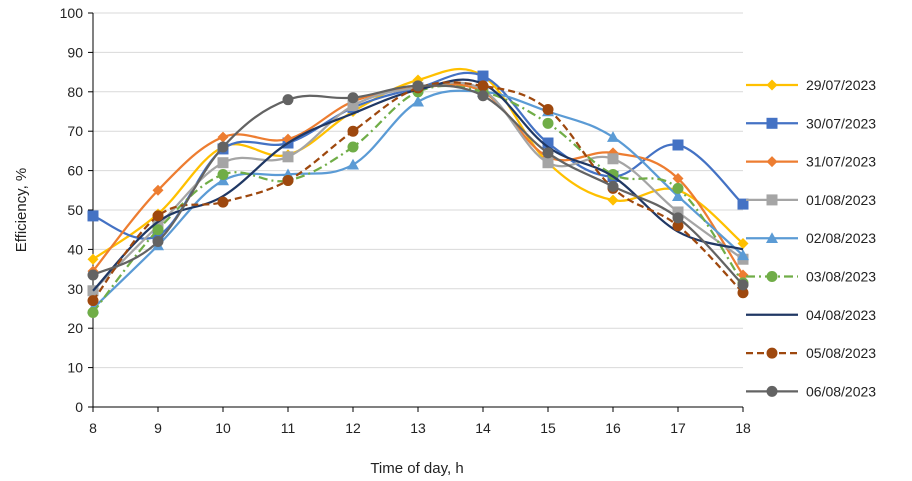 Image resolution: width=912 pixels, height=481 pixels. Describe the element at coordinates (743, 428) in the screenshot. I see `x-tick-label: 18` at that location.